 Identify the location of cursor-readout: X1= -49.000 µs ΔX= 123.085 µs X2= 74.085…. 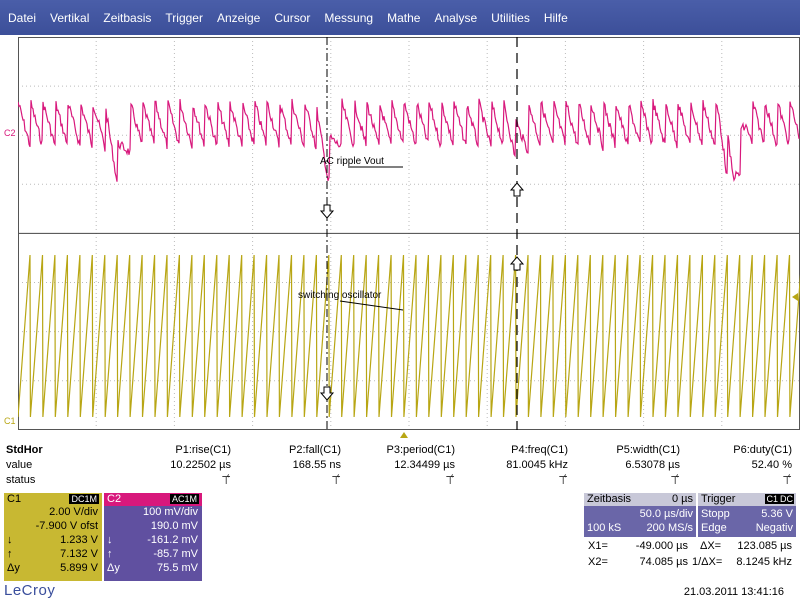
(692, 556).